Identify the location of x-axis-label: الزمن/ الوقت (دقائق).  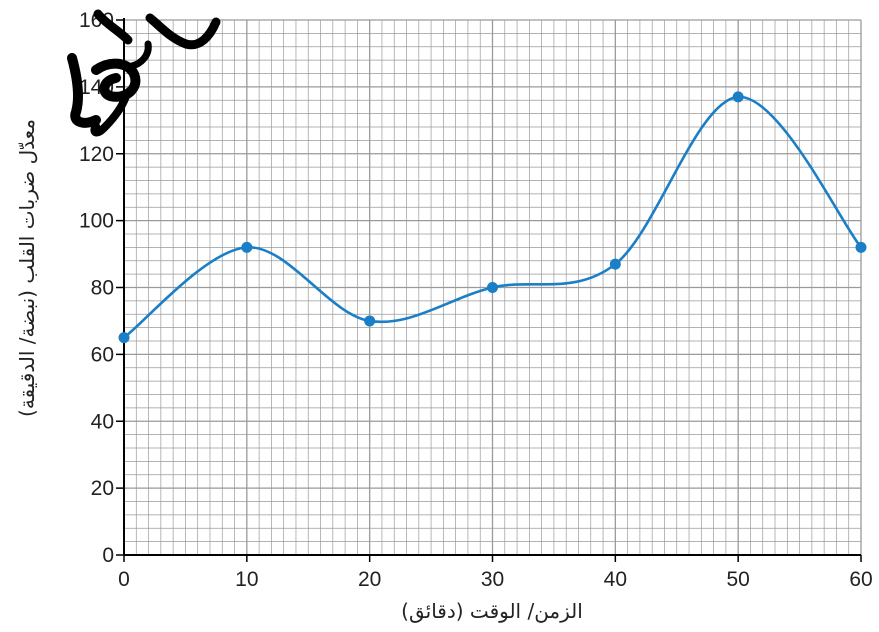
(492, 611).